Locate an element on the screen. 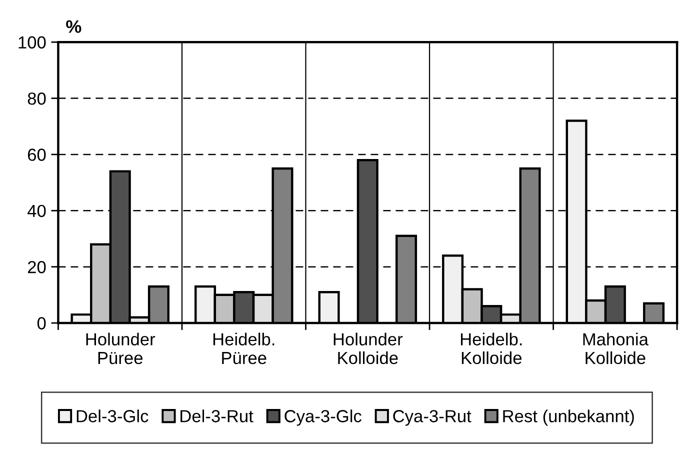  y-axis-title: % is located at coordinates (74, 26).